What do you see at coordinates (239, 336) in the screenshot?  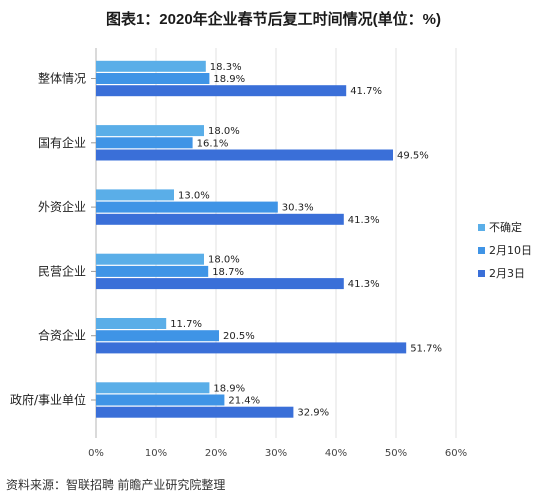 I see `data-label: 20.5%` at bounding box center [239, 336].